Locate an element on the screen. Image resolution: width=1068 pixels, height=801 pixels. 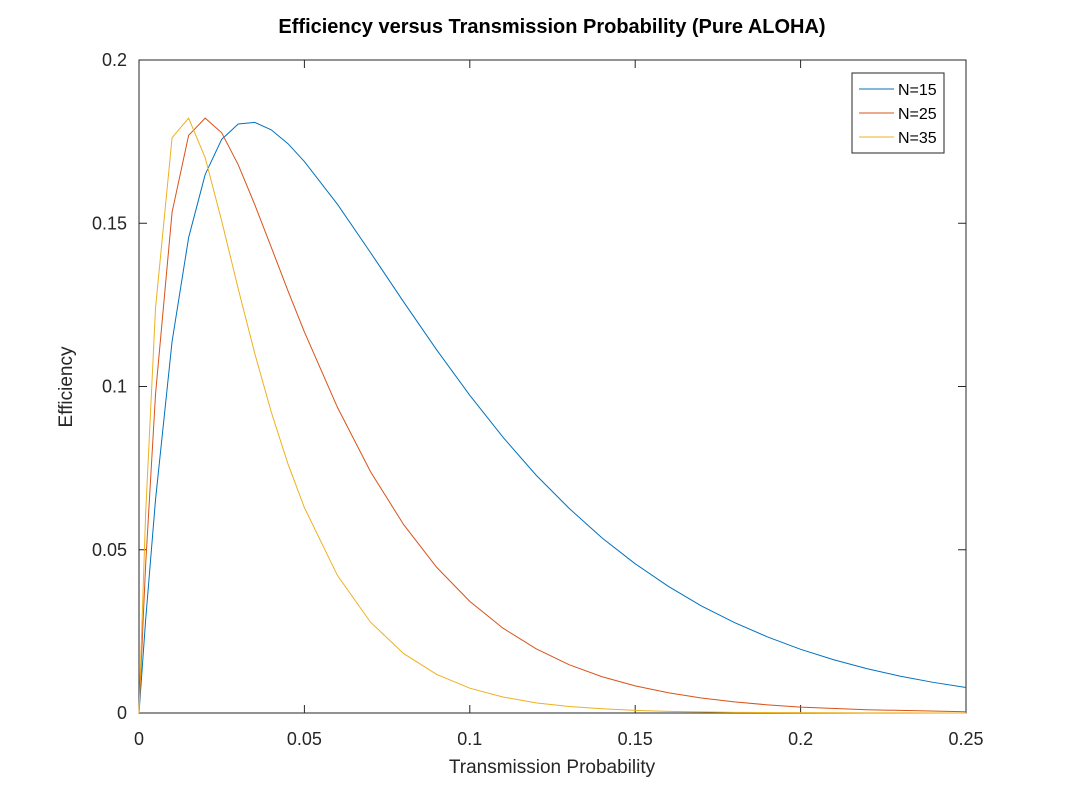
legend-label: N=25 is located at coordinates (917, 114).